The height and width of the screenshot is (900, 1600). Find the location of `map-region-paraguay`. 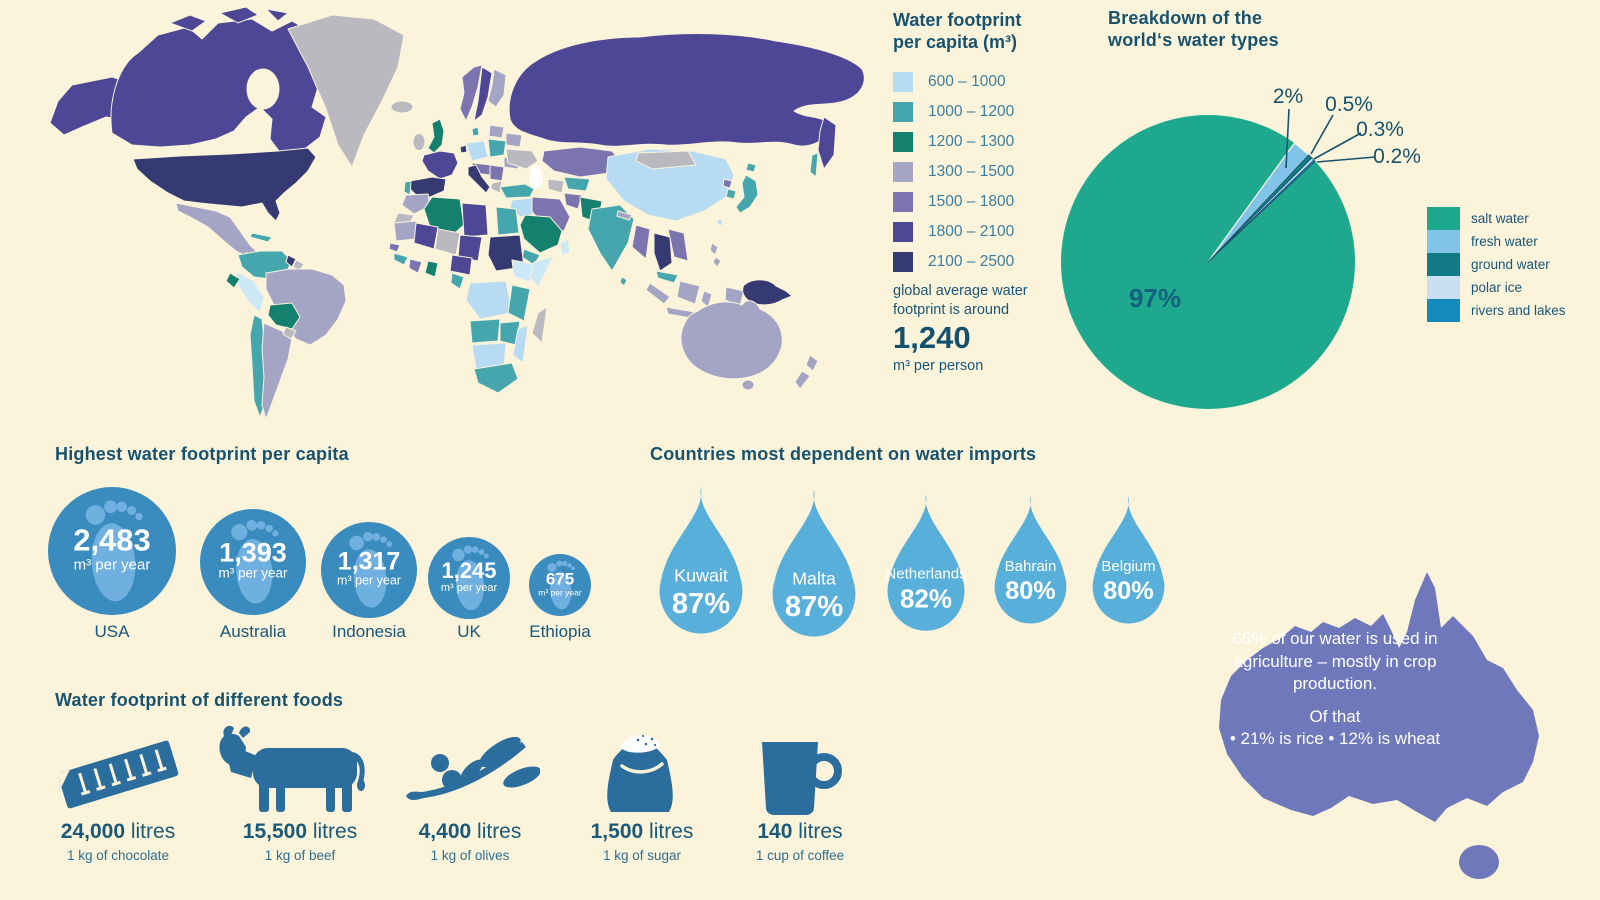

map-region-paraguay is located at coordinates (289, 333).